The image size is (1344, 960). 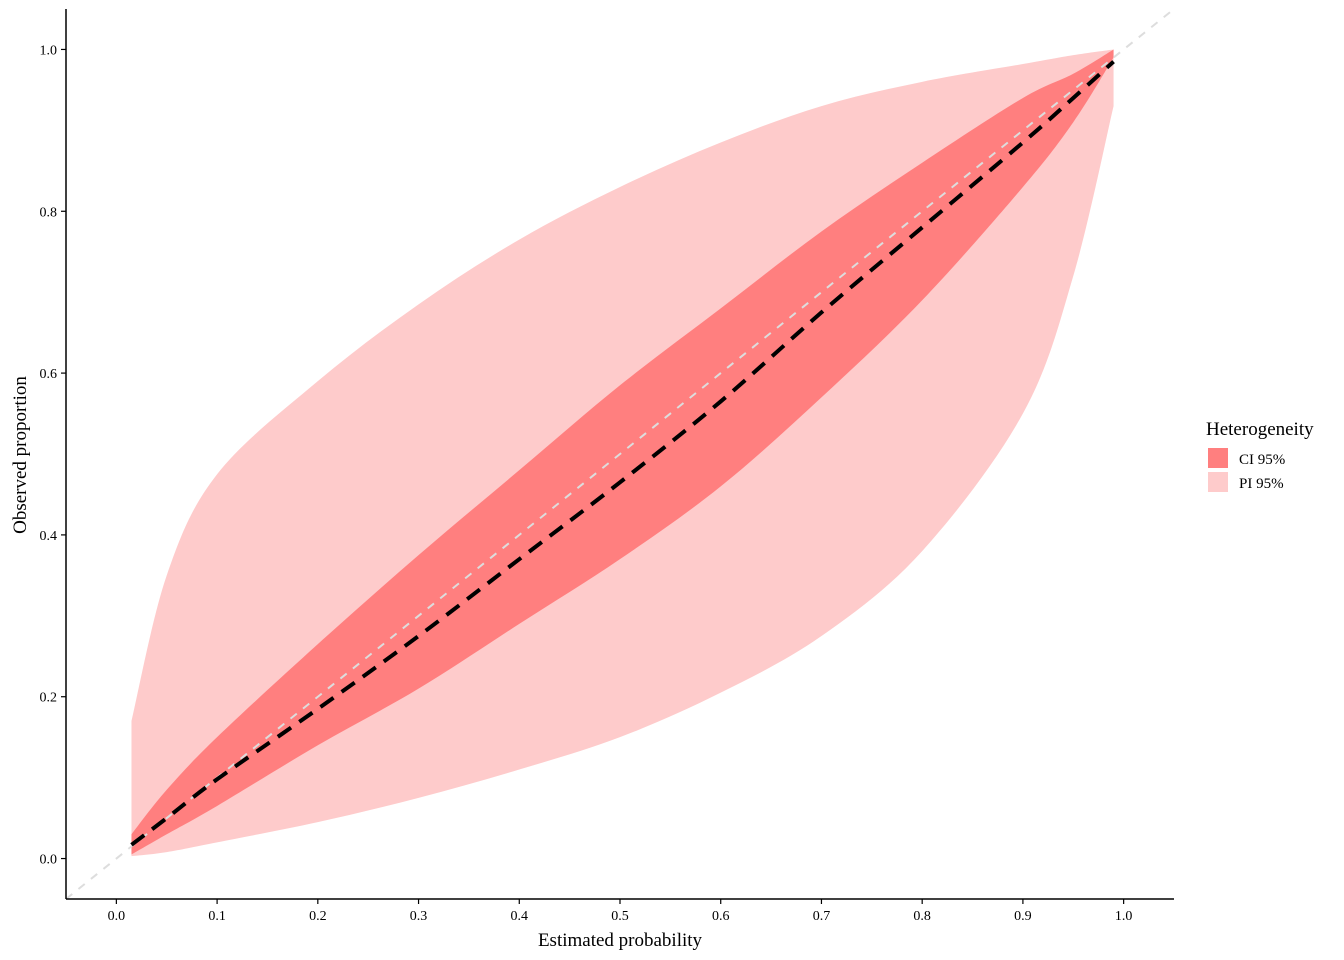 I want to click on x-axis-title: Estimated probability, so click(x=620, y=940).